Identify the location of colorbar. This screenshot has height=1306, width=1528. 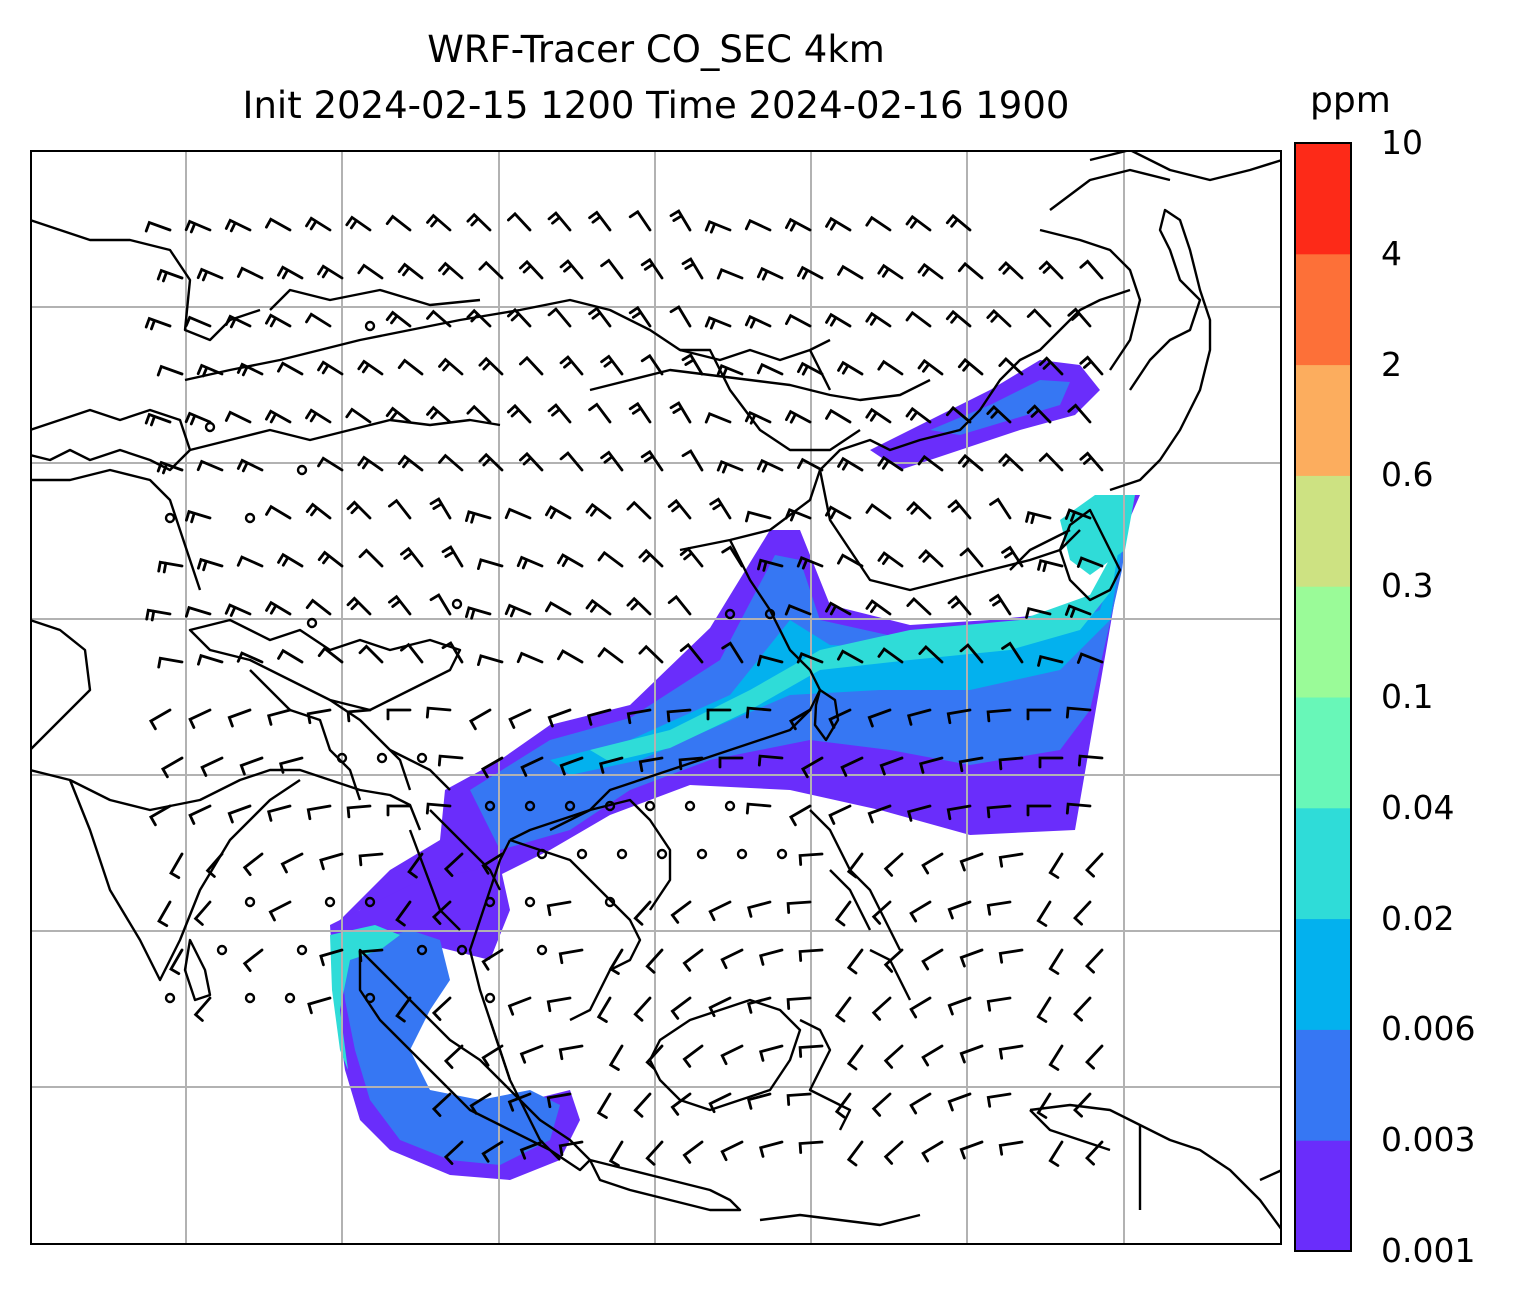
(1323, 697).